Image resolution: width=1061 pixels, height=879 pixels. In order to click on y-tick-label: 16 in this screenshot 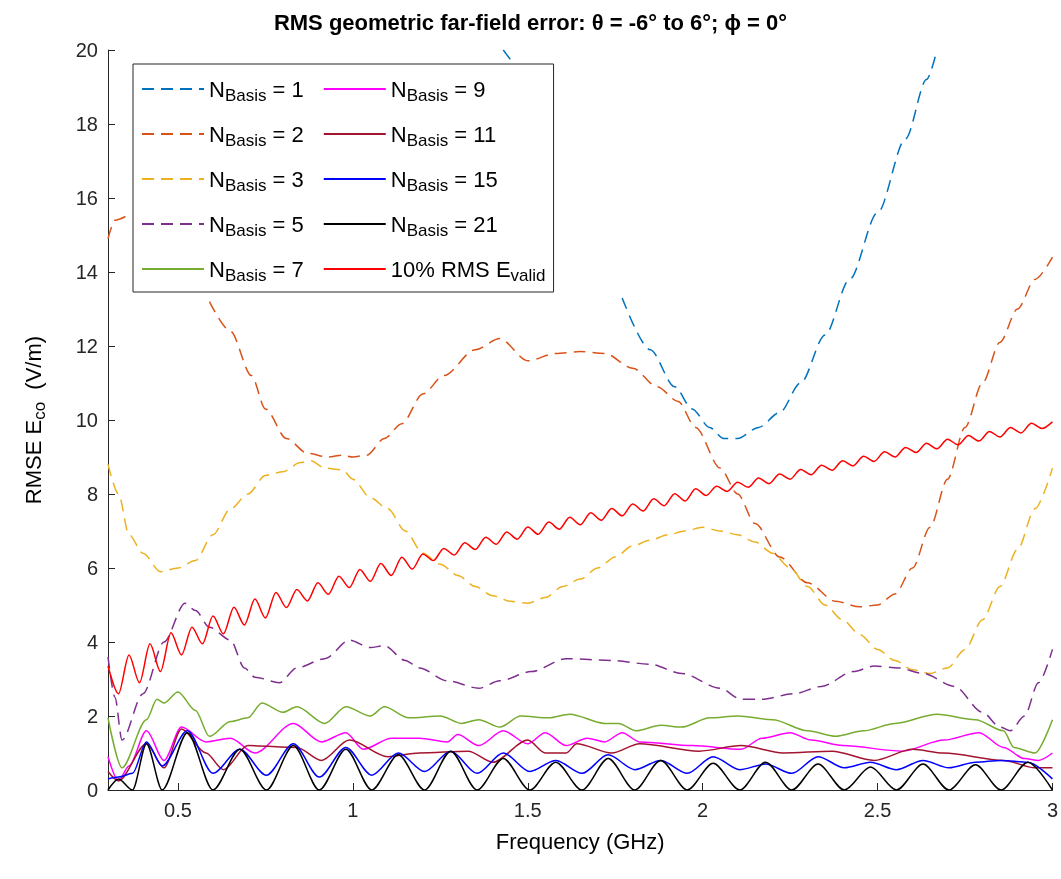, I will do `click(86, 198)`.